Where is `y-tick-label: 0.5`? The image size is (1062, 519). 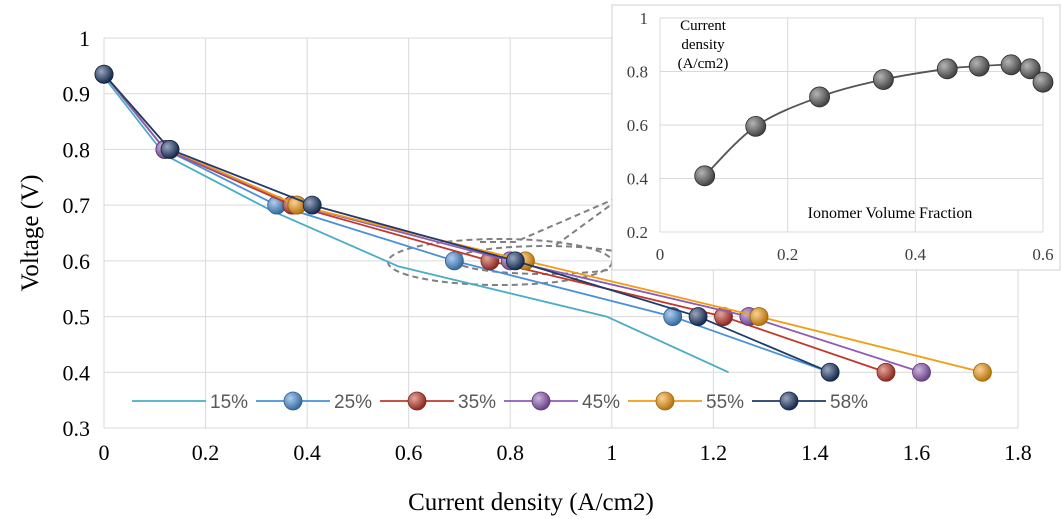
y-tick-label: 0.5 is located at coordinates (77, 317).